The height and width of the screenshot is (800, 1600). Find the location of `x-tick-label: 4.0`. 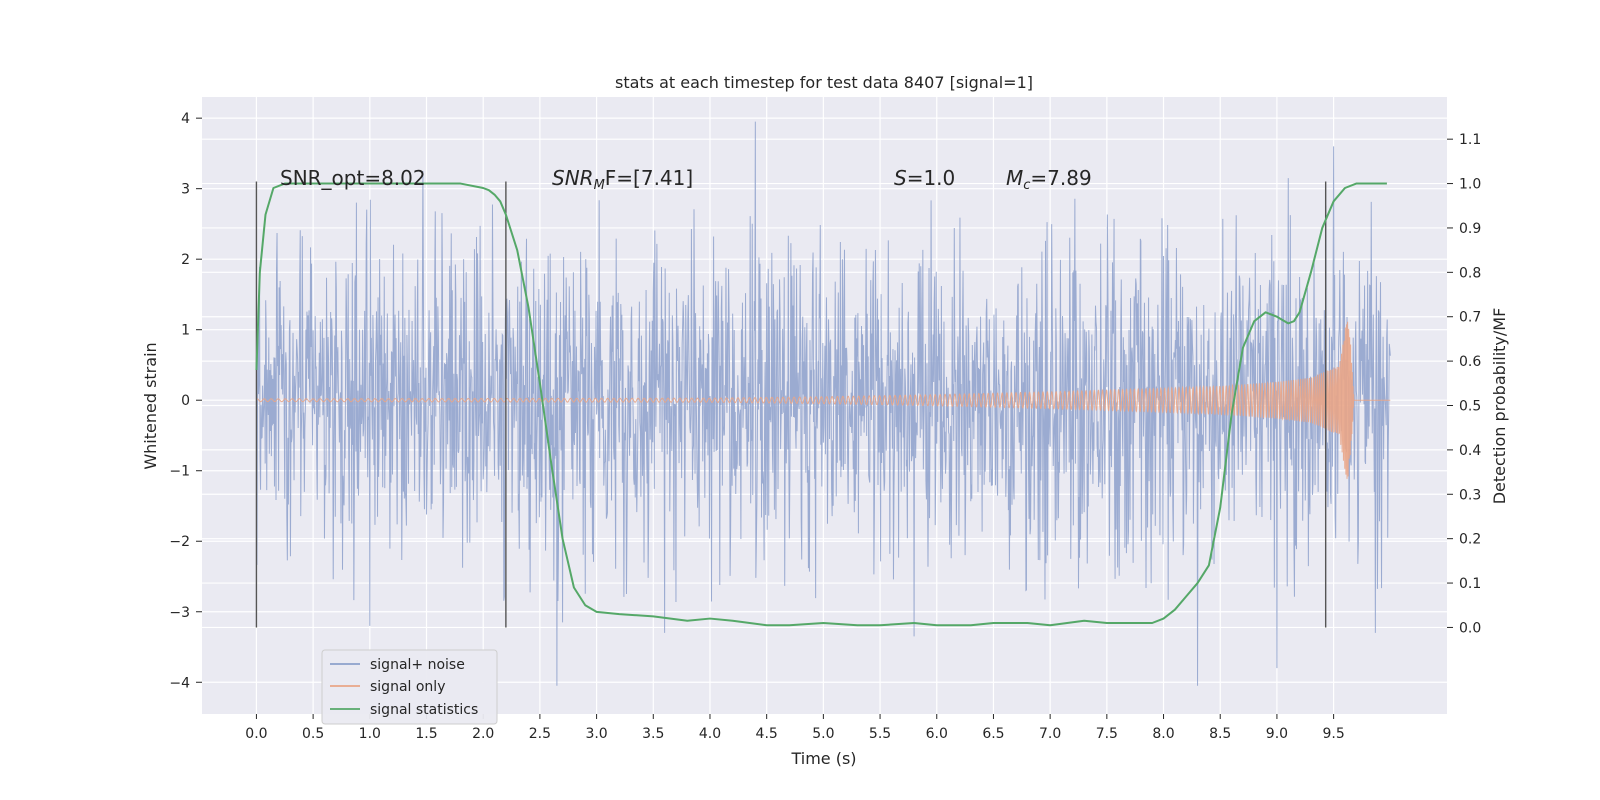

x-tick-label: 4.0 is located at coordinates (710, 734).